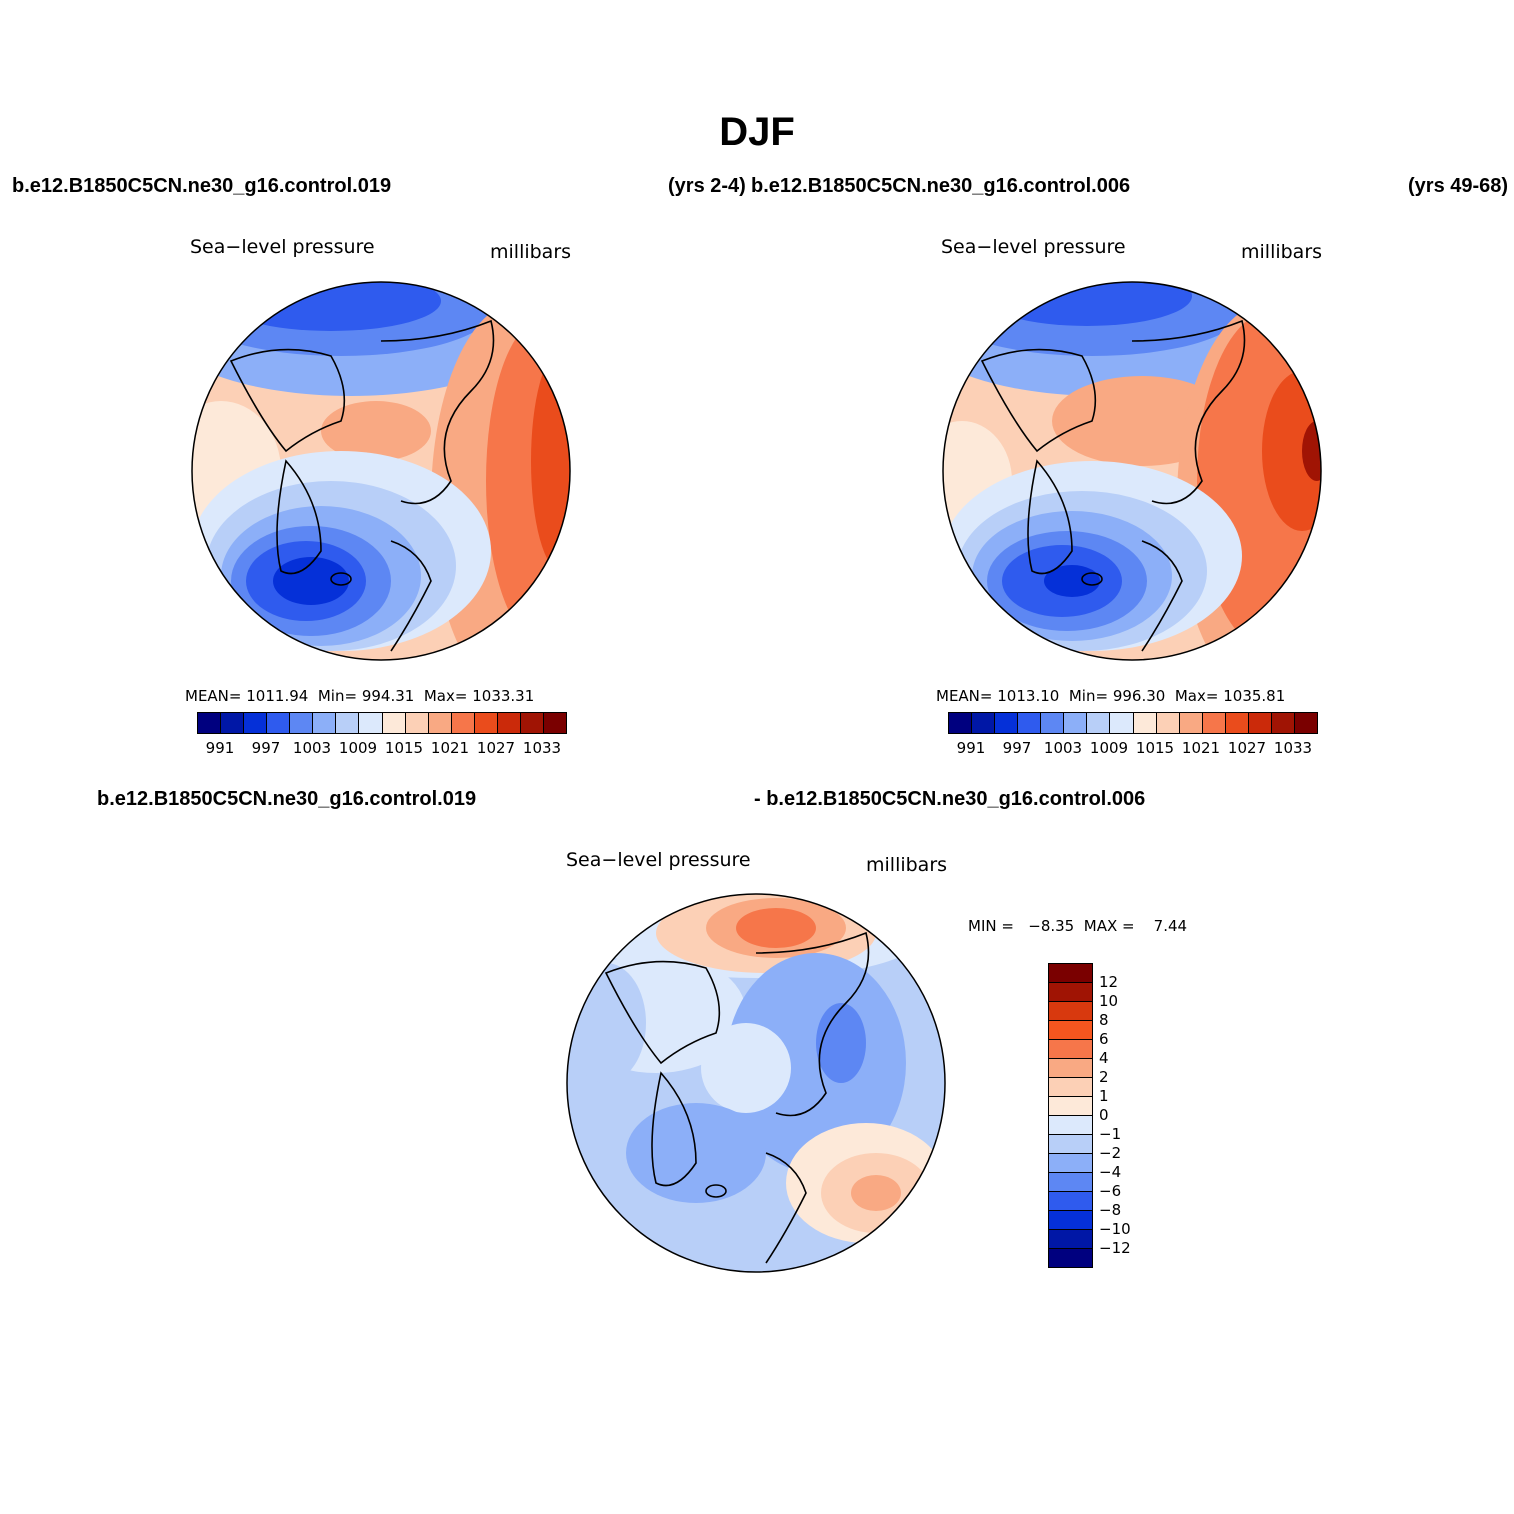 This screenshot has width=1514, height=1514. Describe the element at coordinates (337, 696) in the screenshot. I see `panel-a-min-label: Min=` at that location.